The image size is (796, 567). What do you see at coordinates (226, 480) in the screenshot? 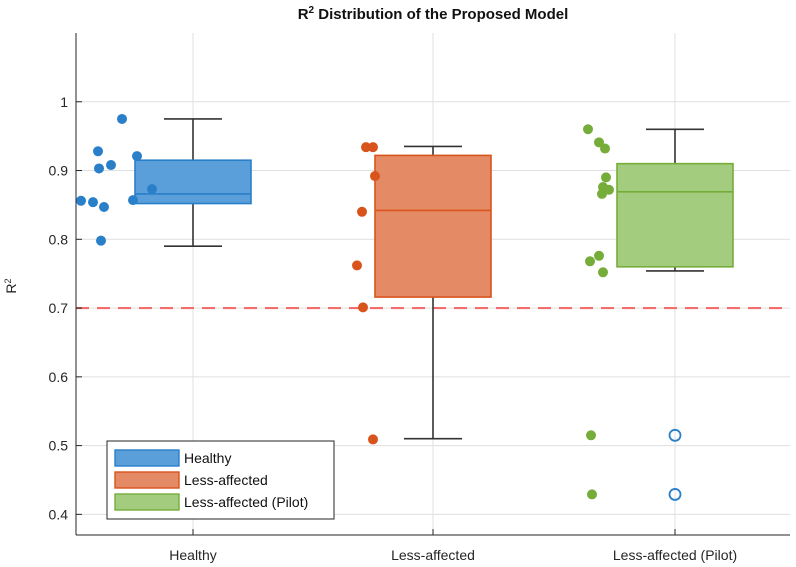
I see `legend-entry-label: Less-affected` at bounding box center [226, 480].